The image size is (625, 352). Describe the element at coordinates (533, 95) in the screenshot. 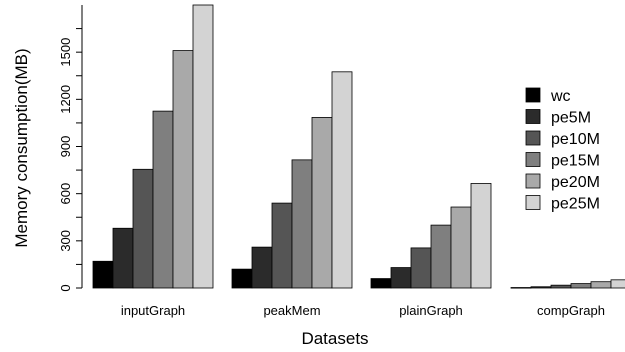

I see `legend-swatch-wc` at that location.